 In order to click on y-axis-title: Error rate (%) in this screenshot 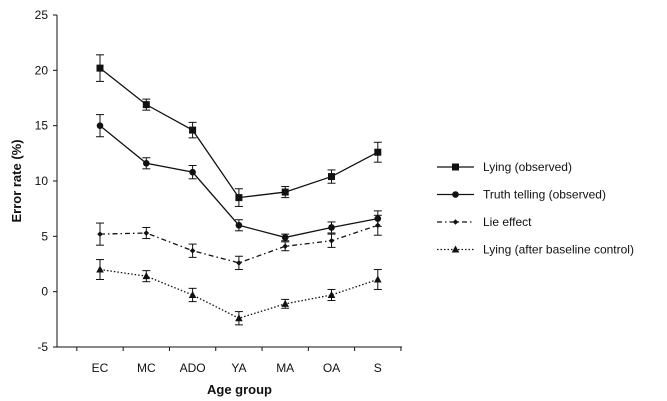, I will do `click(16, 180)`.